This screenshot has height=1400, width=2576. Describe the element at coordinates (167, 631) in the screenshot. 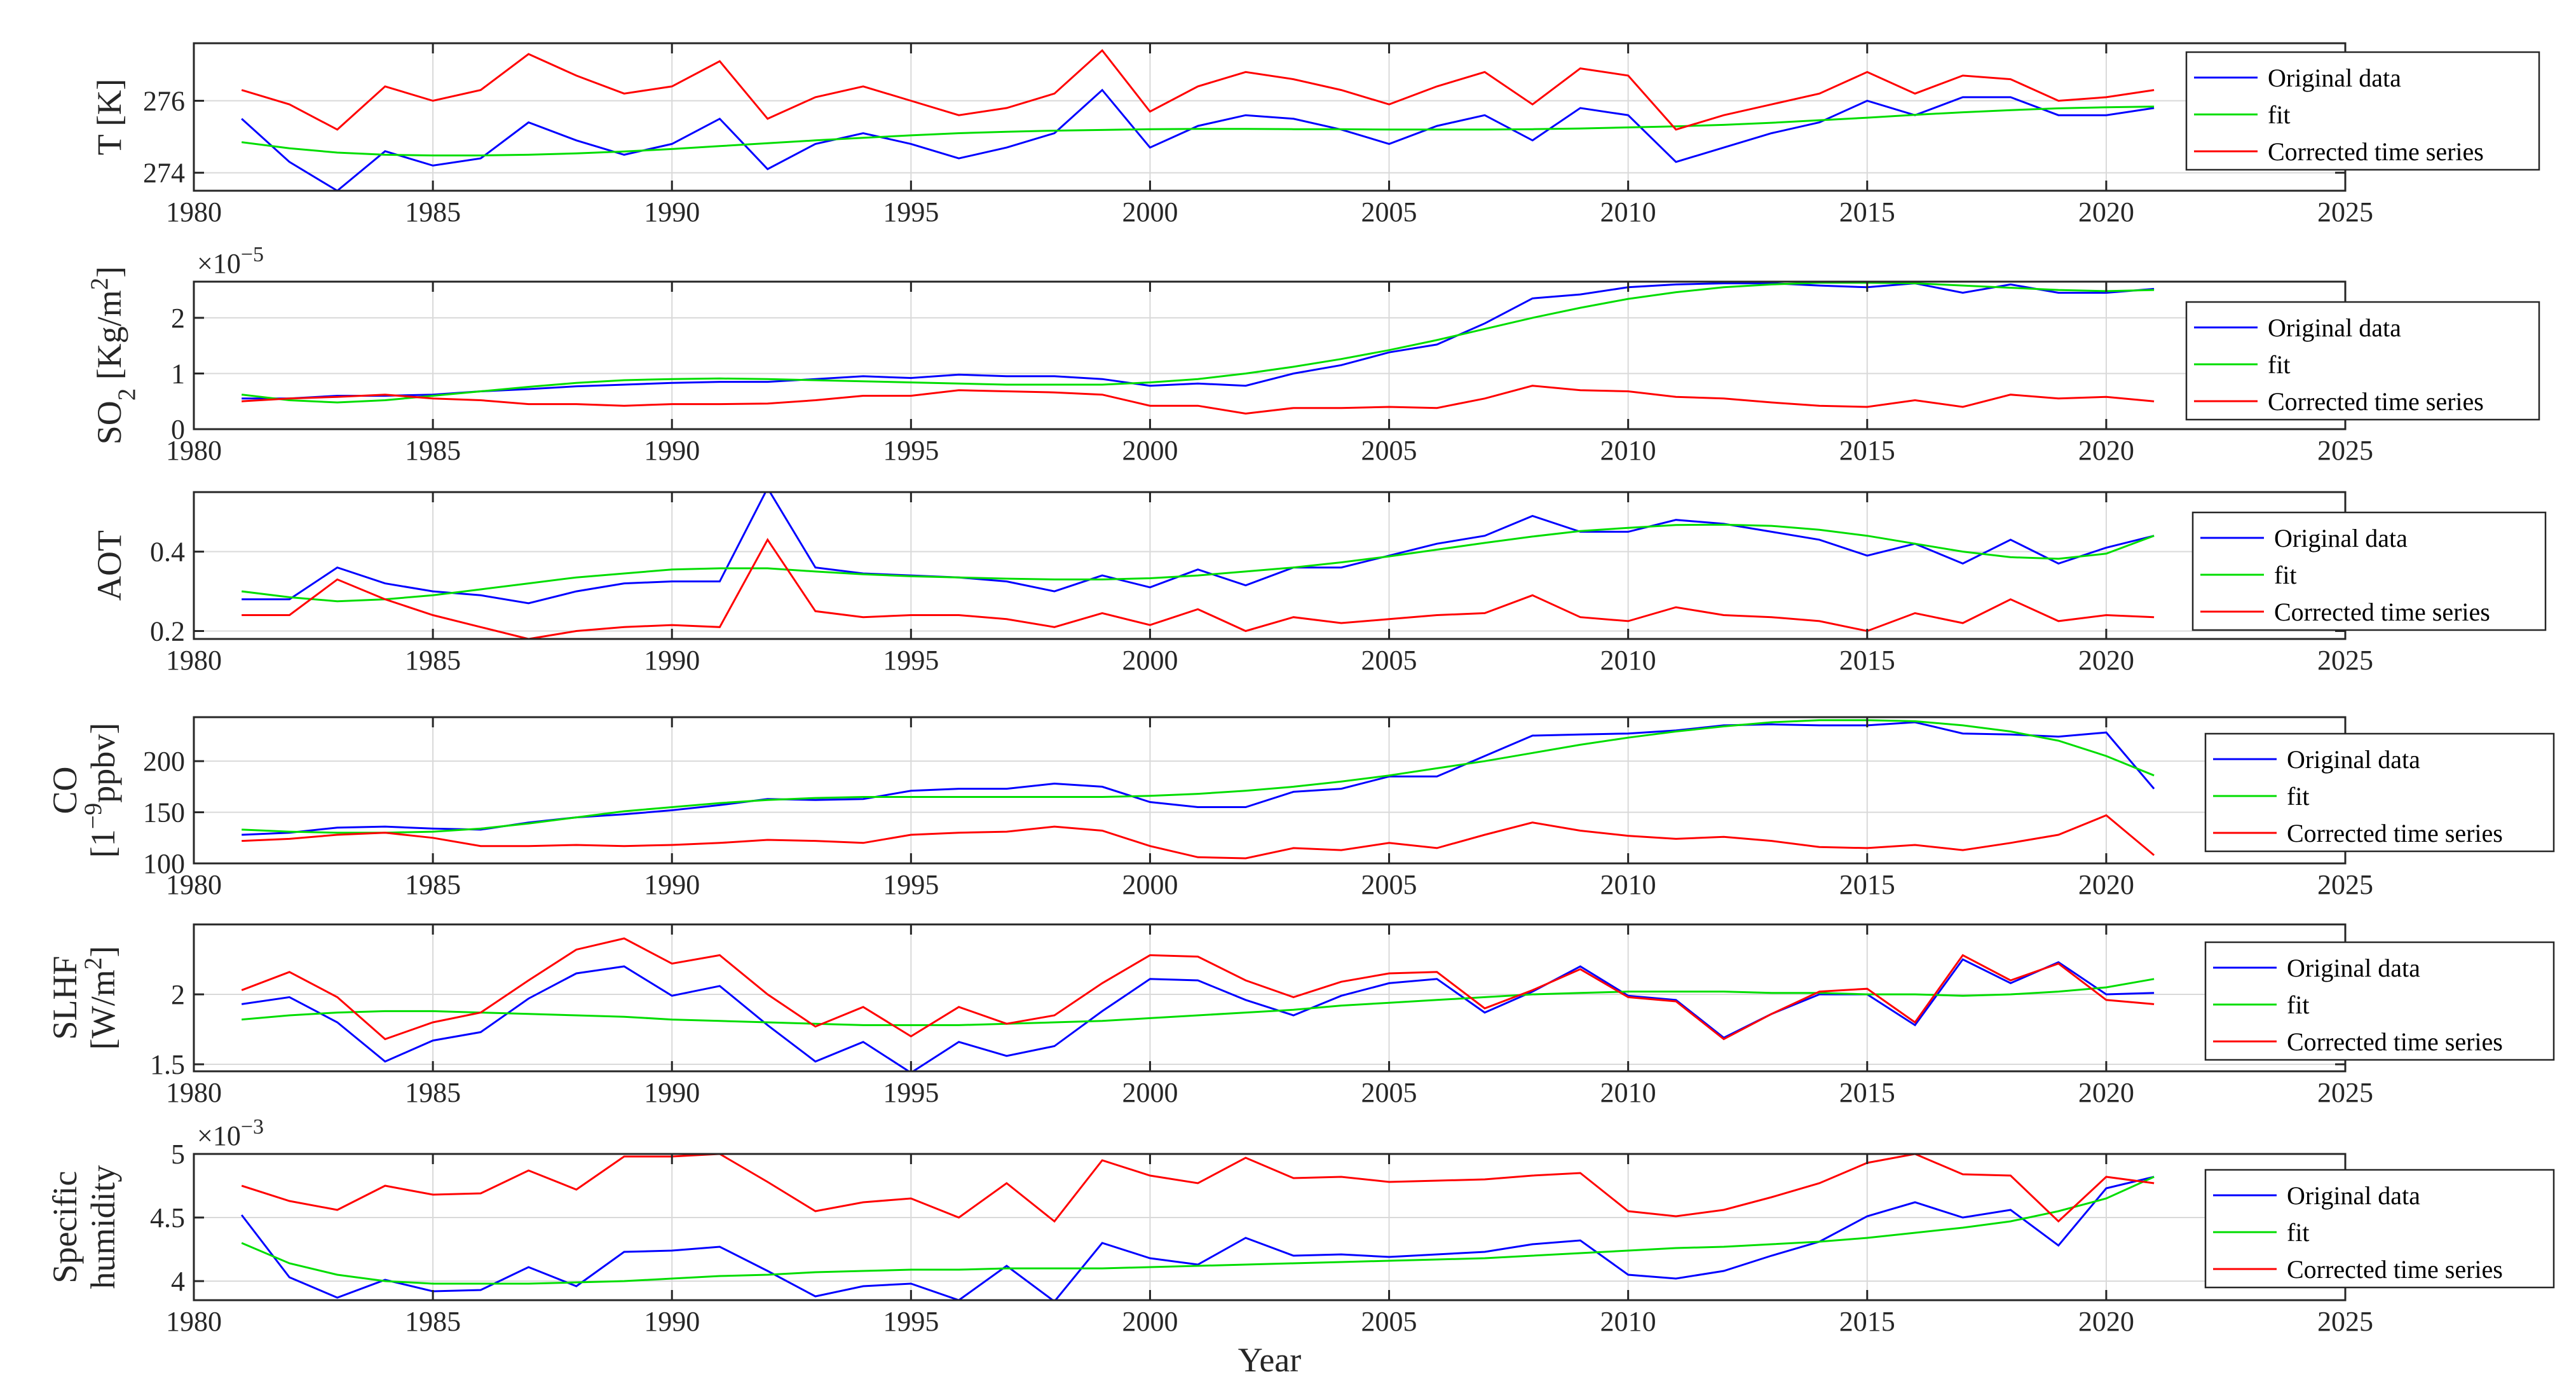

I see `y-tick-label: 0.2` at that location.